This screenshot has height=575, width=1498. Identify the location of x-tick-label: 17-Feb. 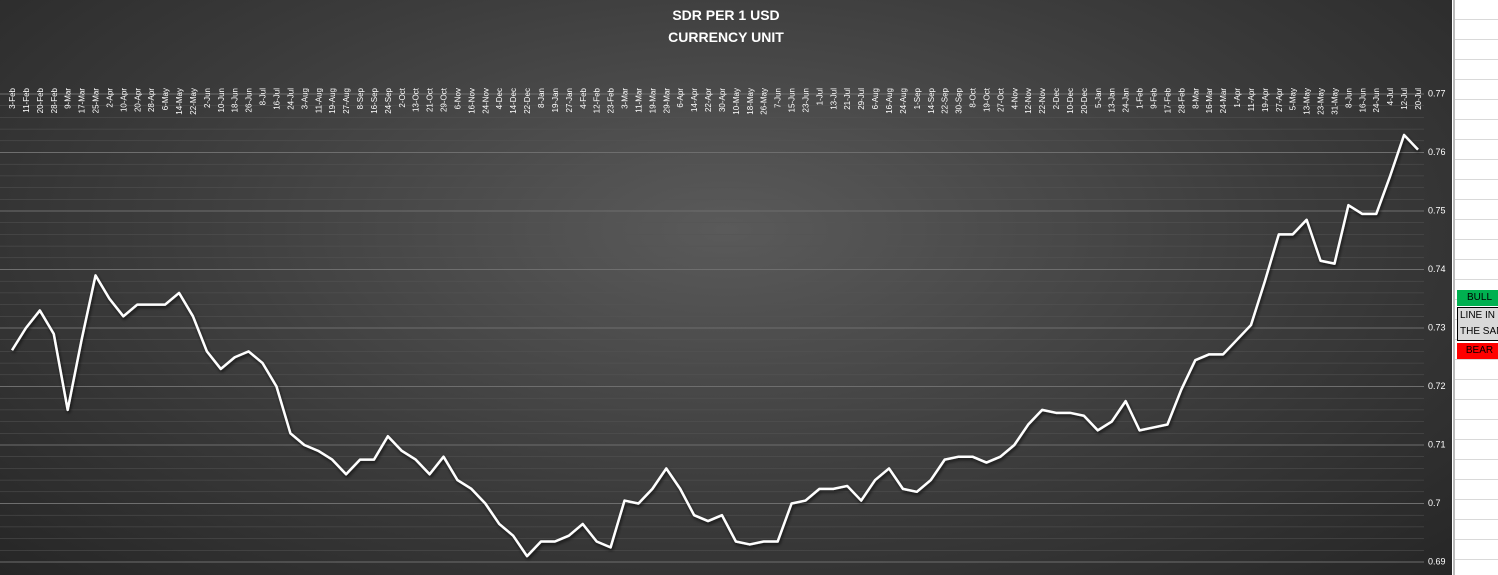
(1167, 100).